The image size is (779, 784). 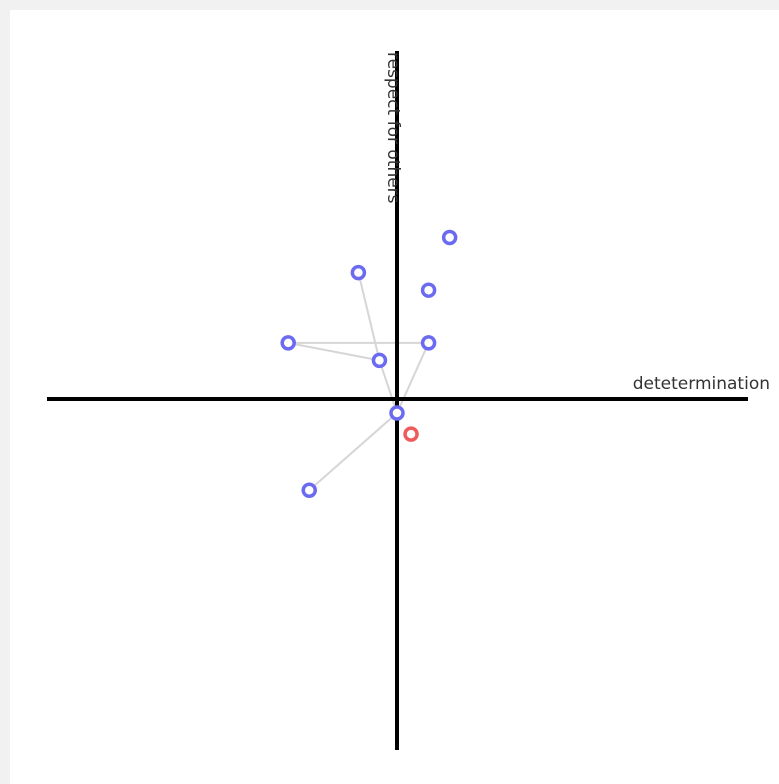 What do you see at coordinates (411, 434) in the screenshot?
I see `reference-point` at bounding box center [411, 434].